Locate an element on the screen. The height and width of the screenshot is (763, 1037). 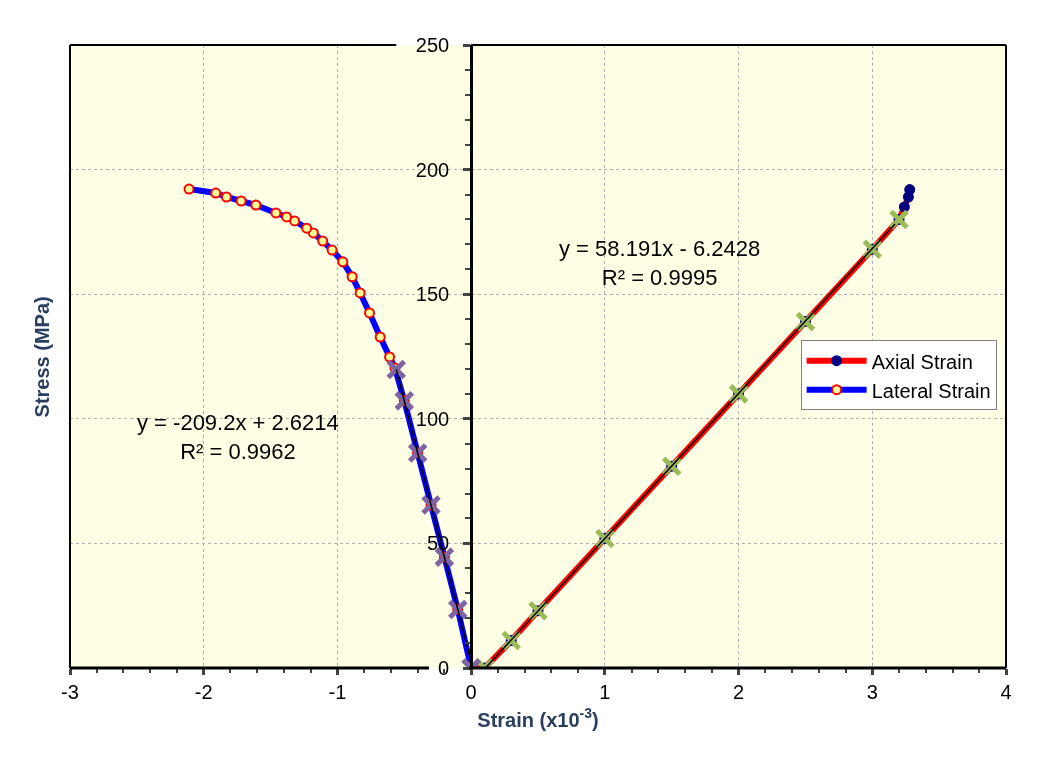
x-tick-label: 3 is located at coordinates (872, 692).